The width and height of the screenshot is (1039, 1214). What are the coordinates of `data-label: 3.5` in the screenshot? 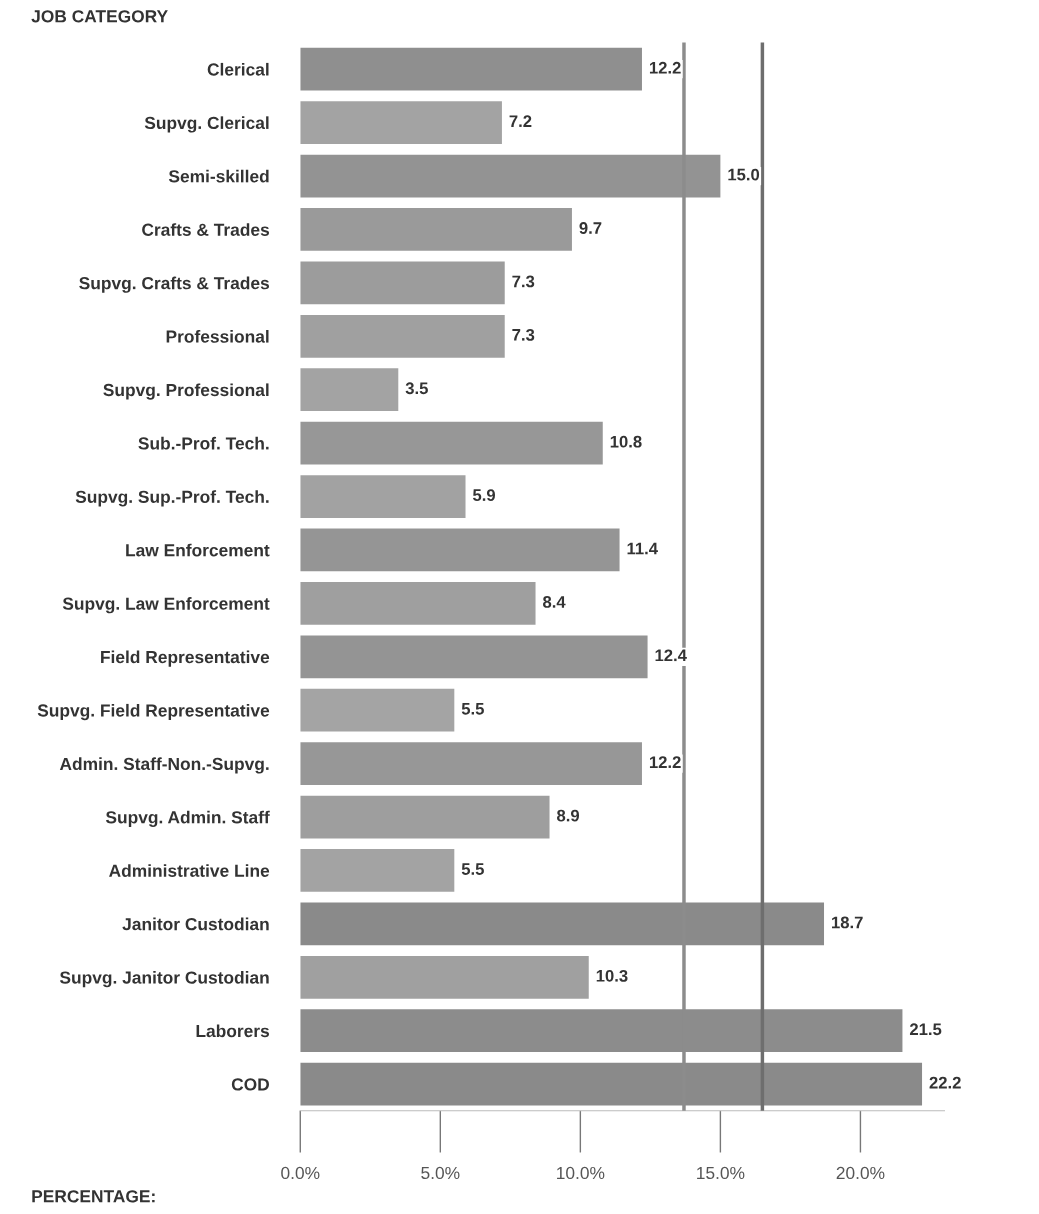 It's located at (416, 388).